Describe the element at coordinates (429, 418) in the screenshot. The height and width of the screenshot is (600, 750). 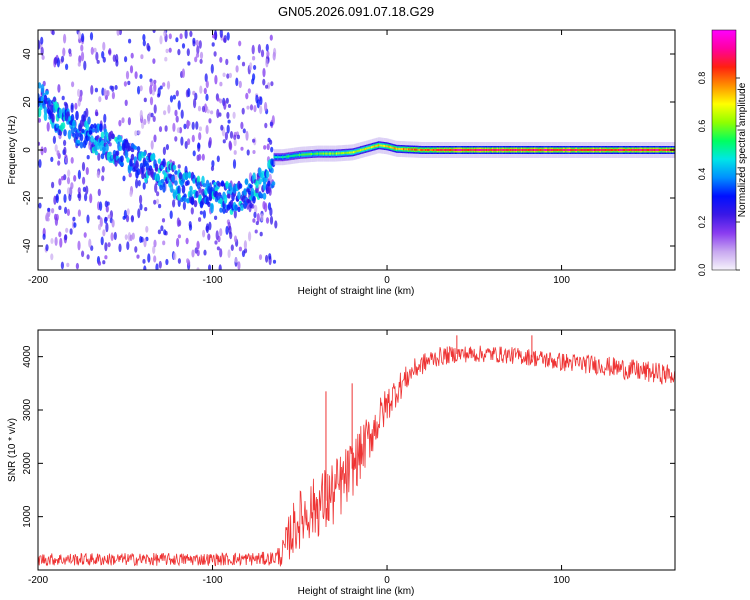
I see `snr-spikes` at that location.